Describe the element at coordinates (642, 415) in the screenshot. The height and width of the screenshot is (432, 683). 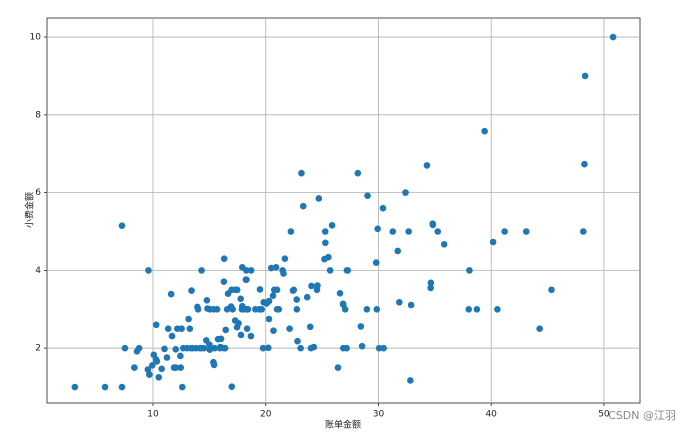
I see `watermark: CSDN @江羽` at that location.